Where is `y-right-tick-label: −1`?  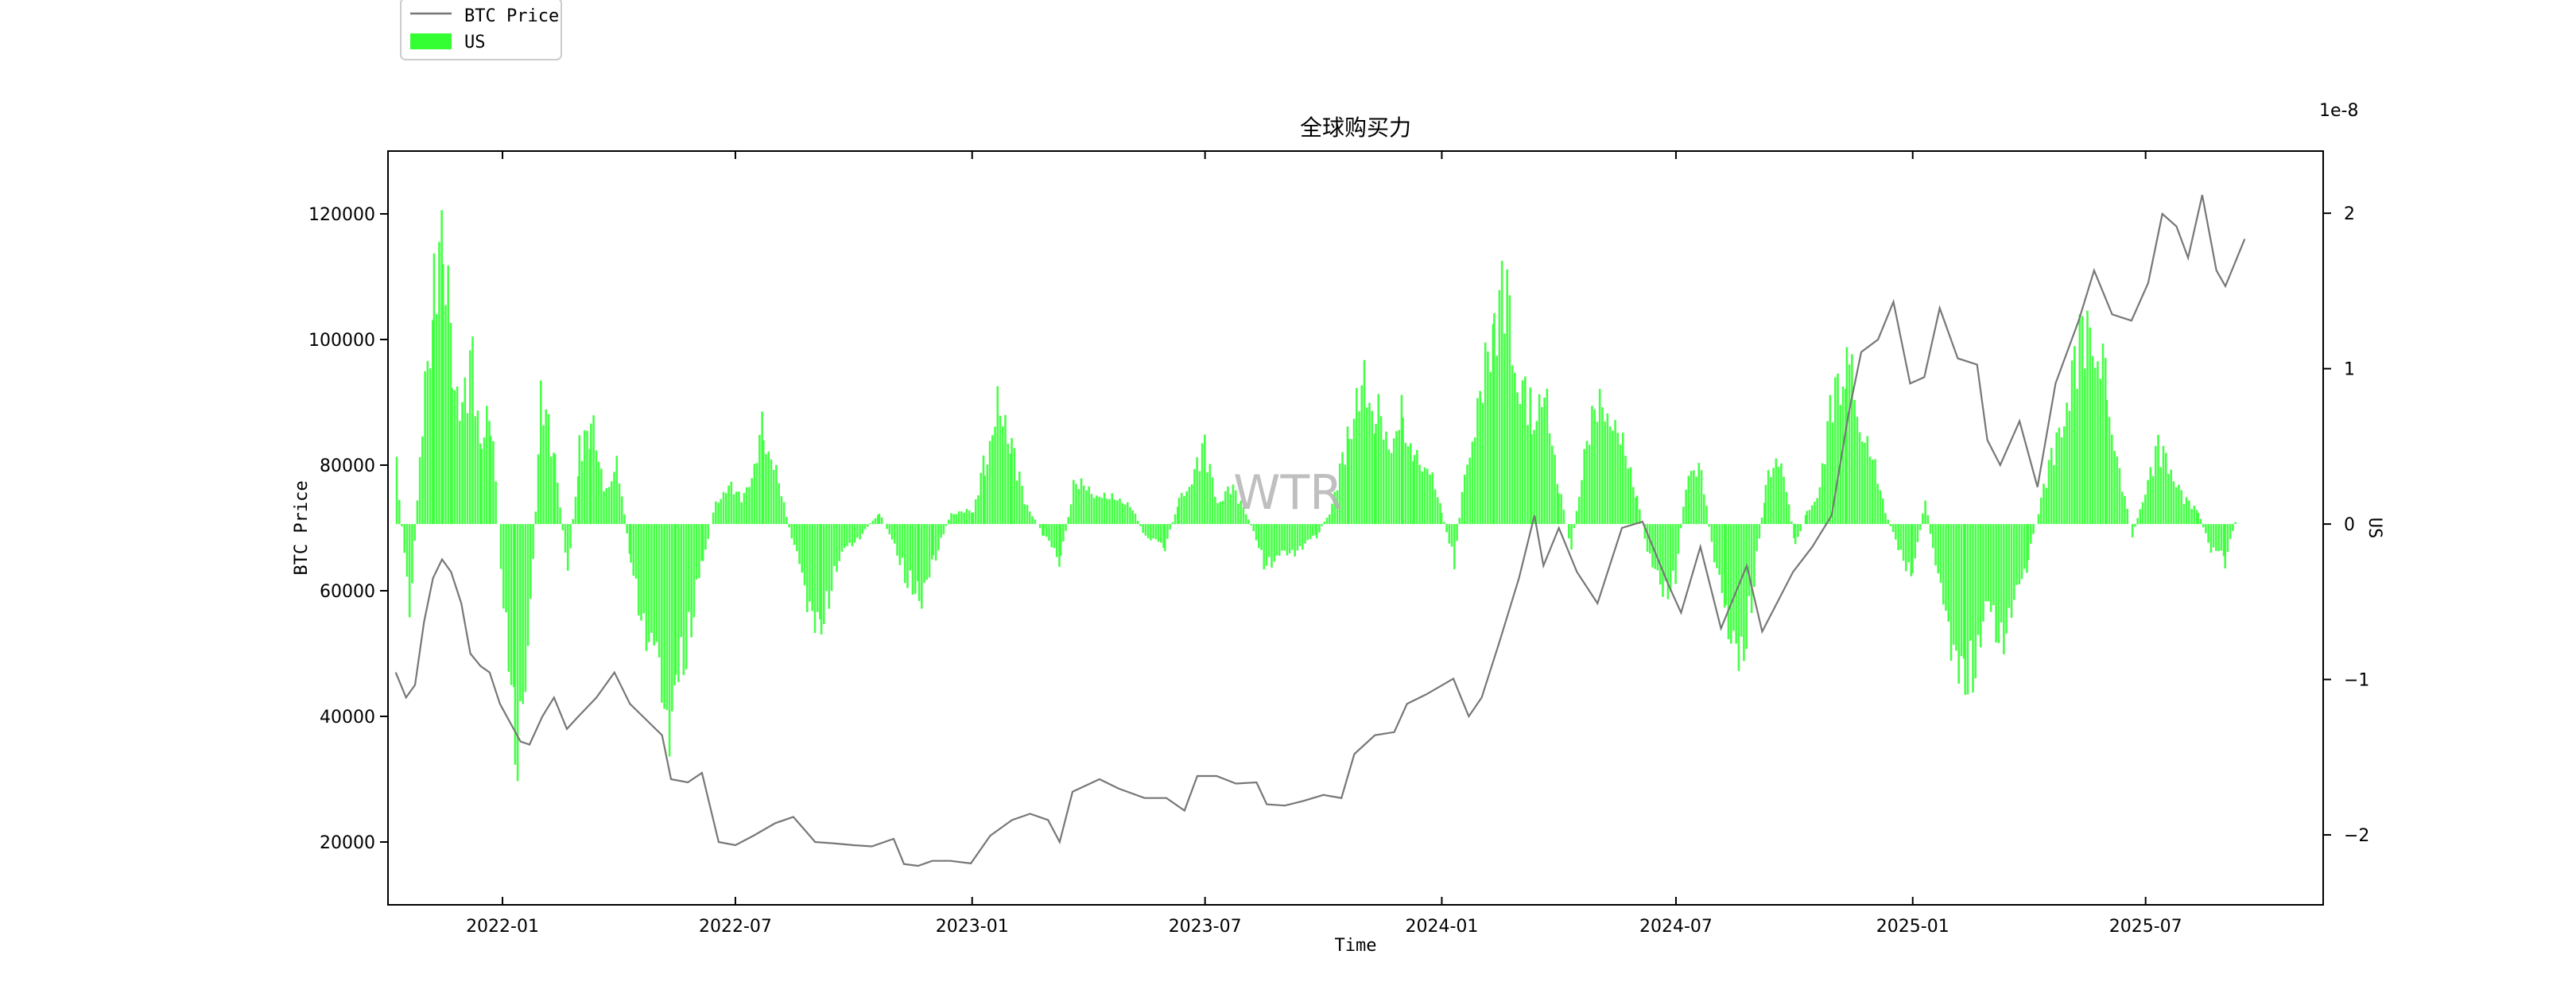
y-right-tick-label: −1 is located at coordinates (2356, 681).